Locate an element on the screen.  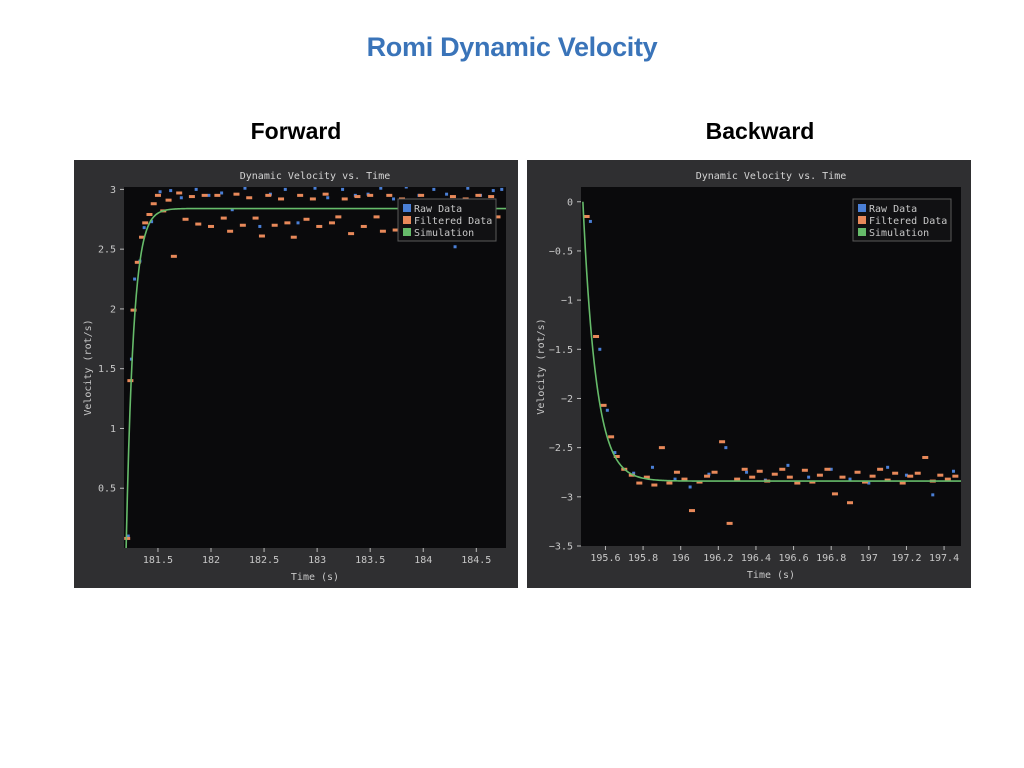
forward-heading: Forward is located at coordinates (296, 131).